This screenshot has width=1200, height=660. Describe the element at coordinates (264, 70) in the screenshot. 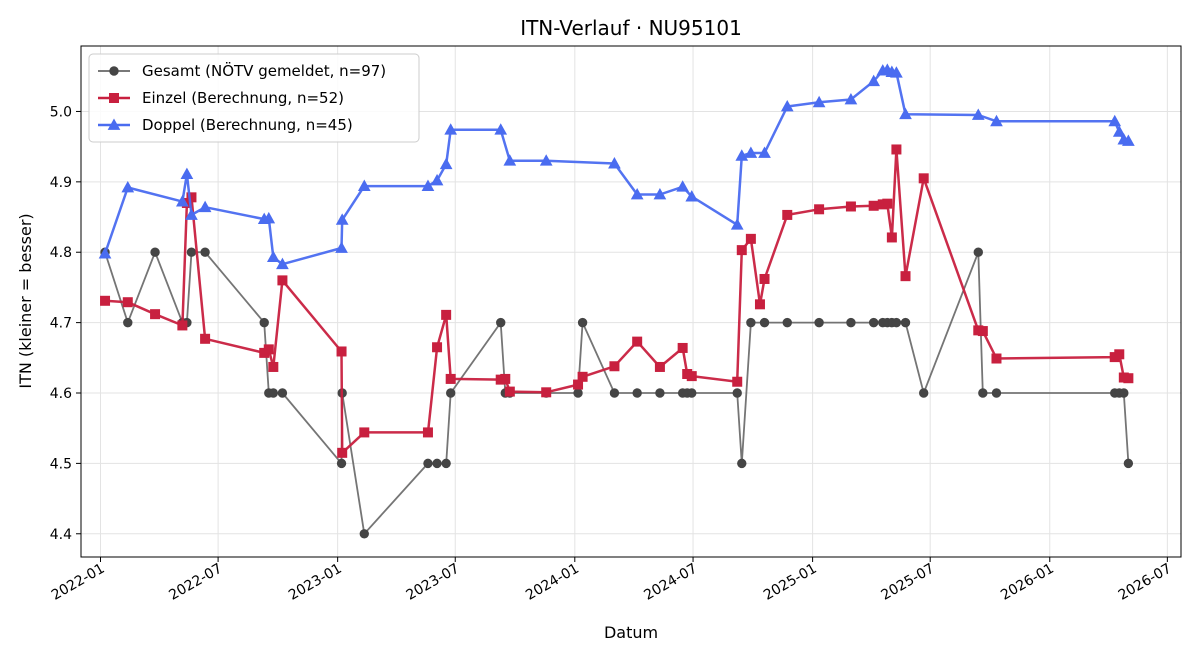

I see `legend-label: Gesamt (NÖTV gemeldet, n=97)` at that location.